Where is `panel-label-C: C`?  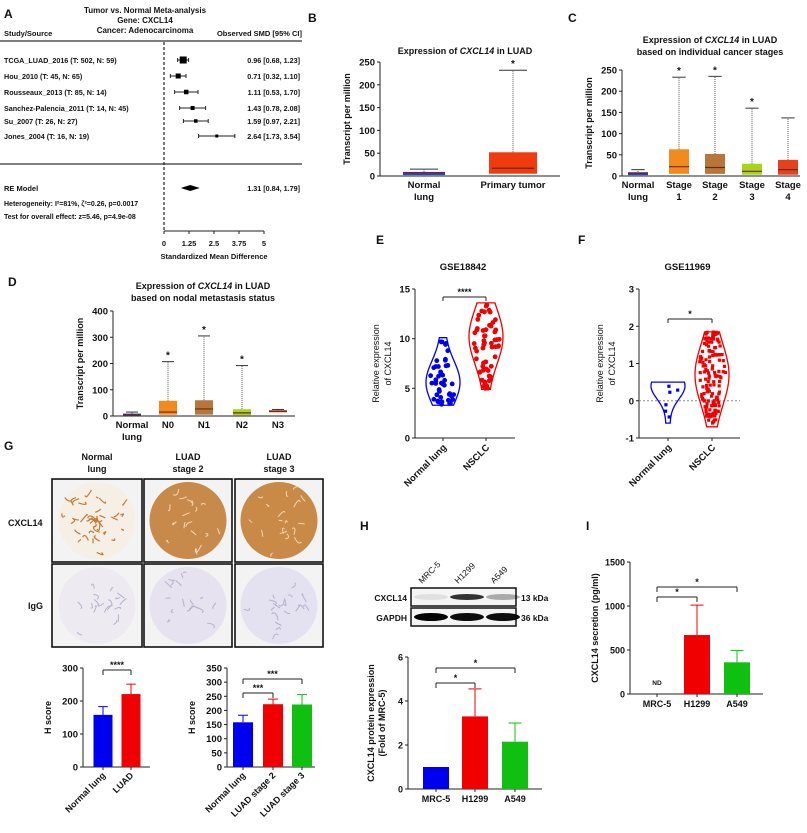
panel-label-C: C is located at coordinates (572, 18).